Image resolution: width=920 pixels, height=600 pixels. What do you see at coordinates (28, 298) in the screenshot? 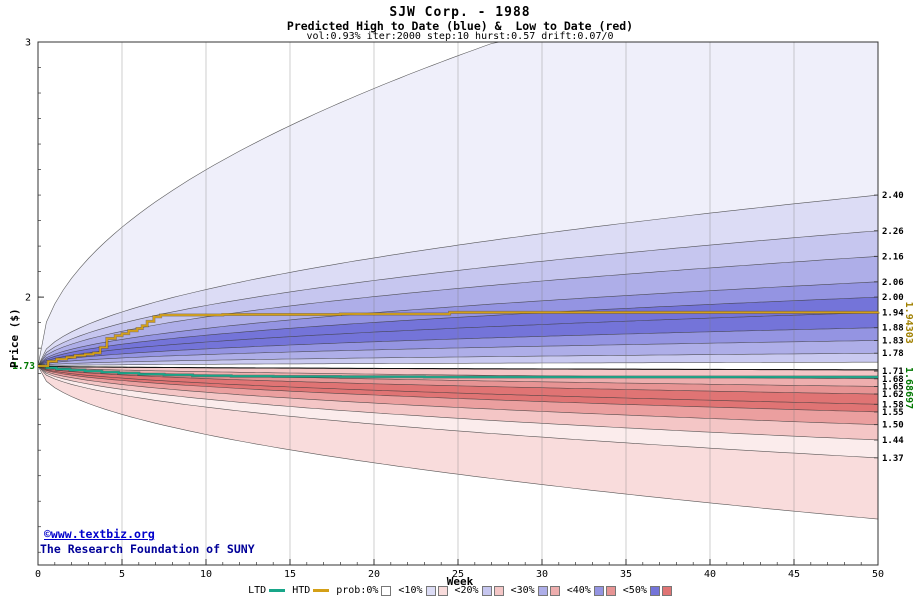
I see `y-tick-label: 2` at bounding box center [28, 298].